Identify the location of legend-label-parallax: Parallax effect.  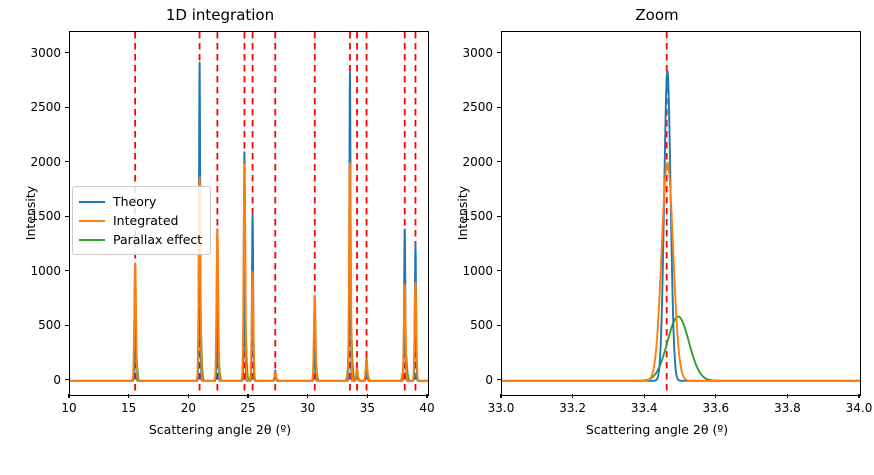
(158, 239).